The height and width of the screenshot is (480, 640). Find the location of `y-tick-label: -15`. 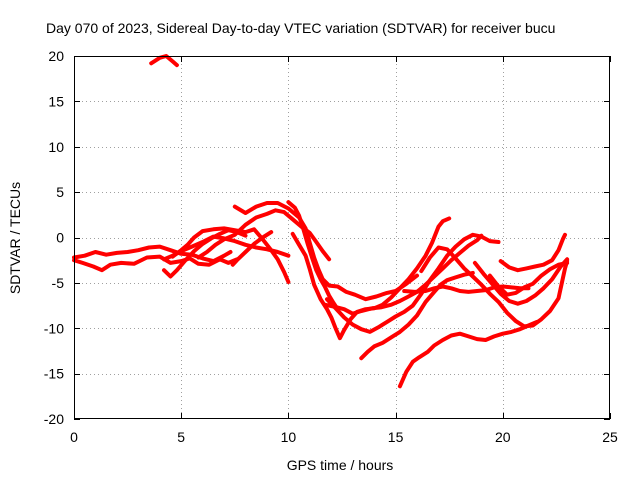

y-tick-label: -15 is located at coordinates (54, 374).